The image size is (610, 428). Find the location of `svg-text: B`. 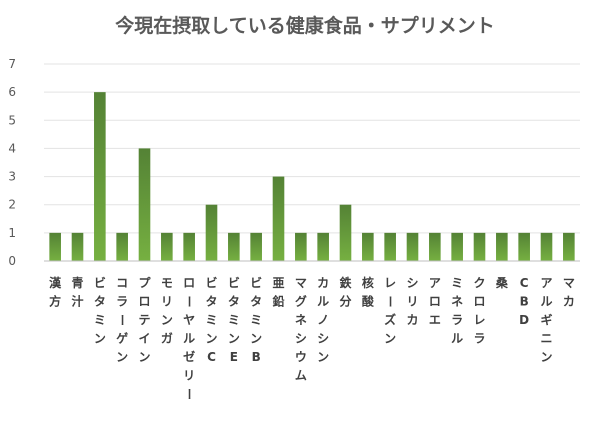

svg-text: B is located at coordinates (256, 357).